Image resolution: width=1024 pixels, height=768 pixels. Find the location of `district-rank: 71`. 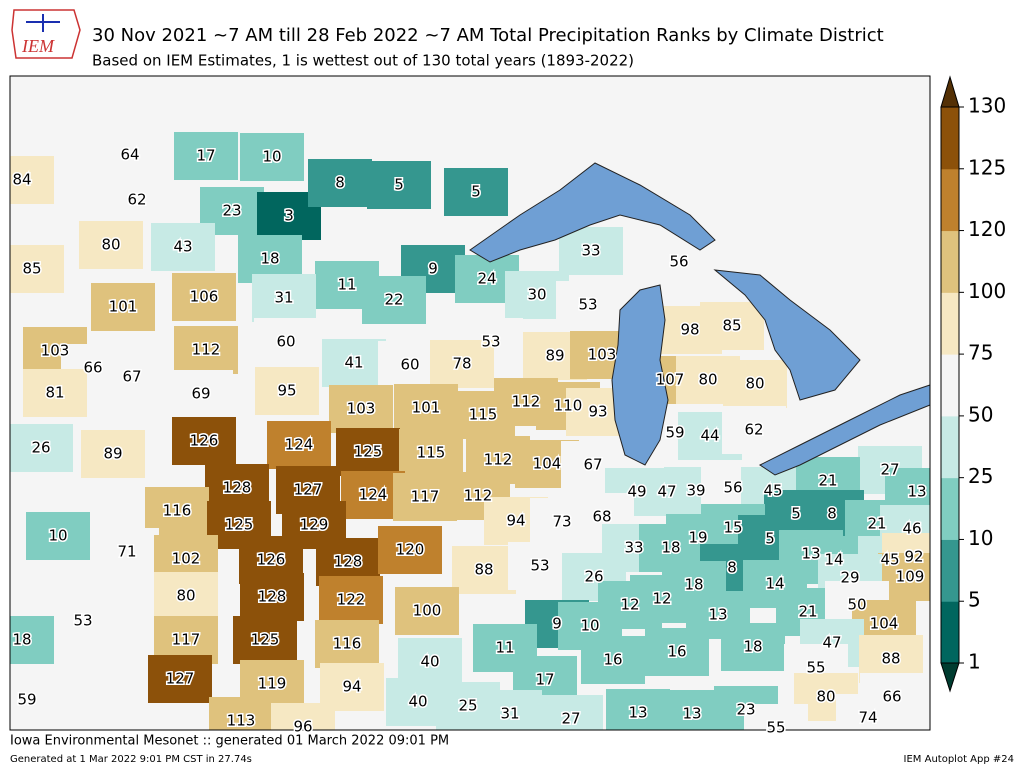

district-rank: 71 is located at coordinates (126, 552).